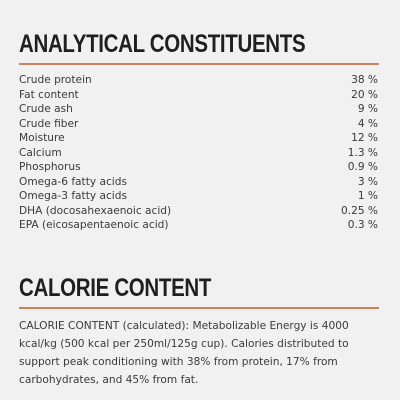 This screenshot has height=400, width=400. What do you see at coordinates (199, 124) in the screenshot?
I see `constituent-row: Crude fiber 4 %` at bounding box center [199, 124].